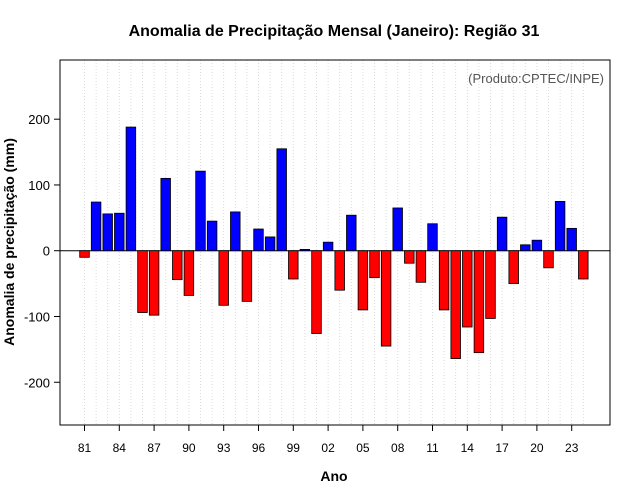 The width and height of the screenshot is (640, 500). I want to click on bar-1987, so click(154, 283).